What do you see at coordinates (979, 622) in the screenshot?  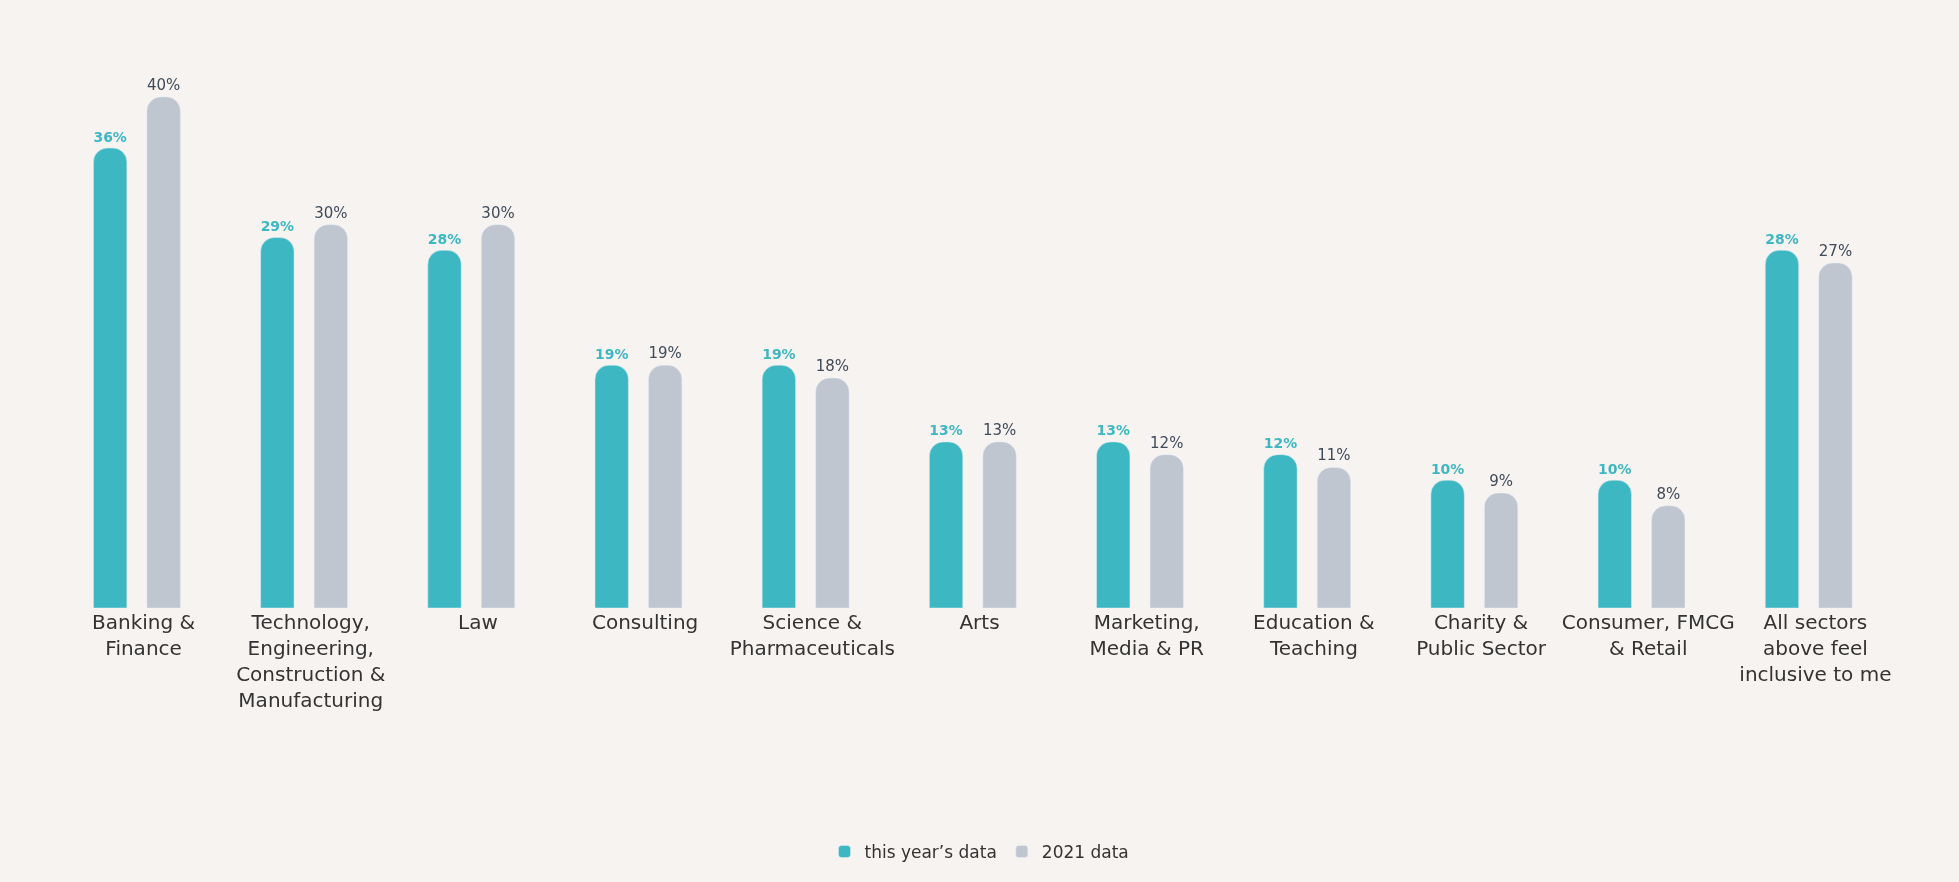 I see `x-tick-label: Arts` at bounding box center [979, 622].